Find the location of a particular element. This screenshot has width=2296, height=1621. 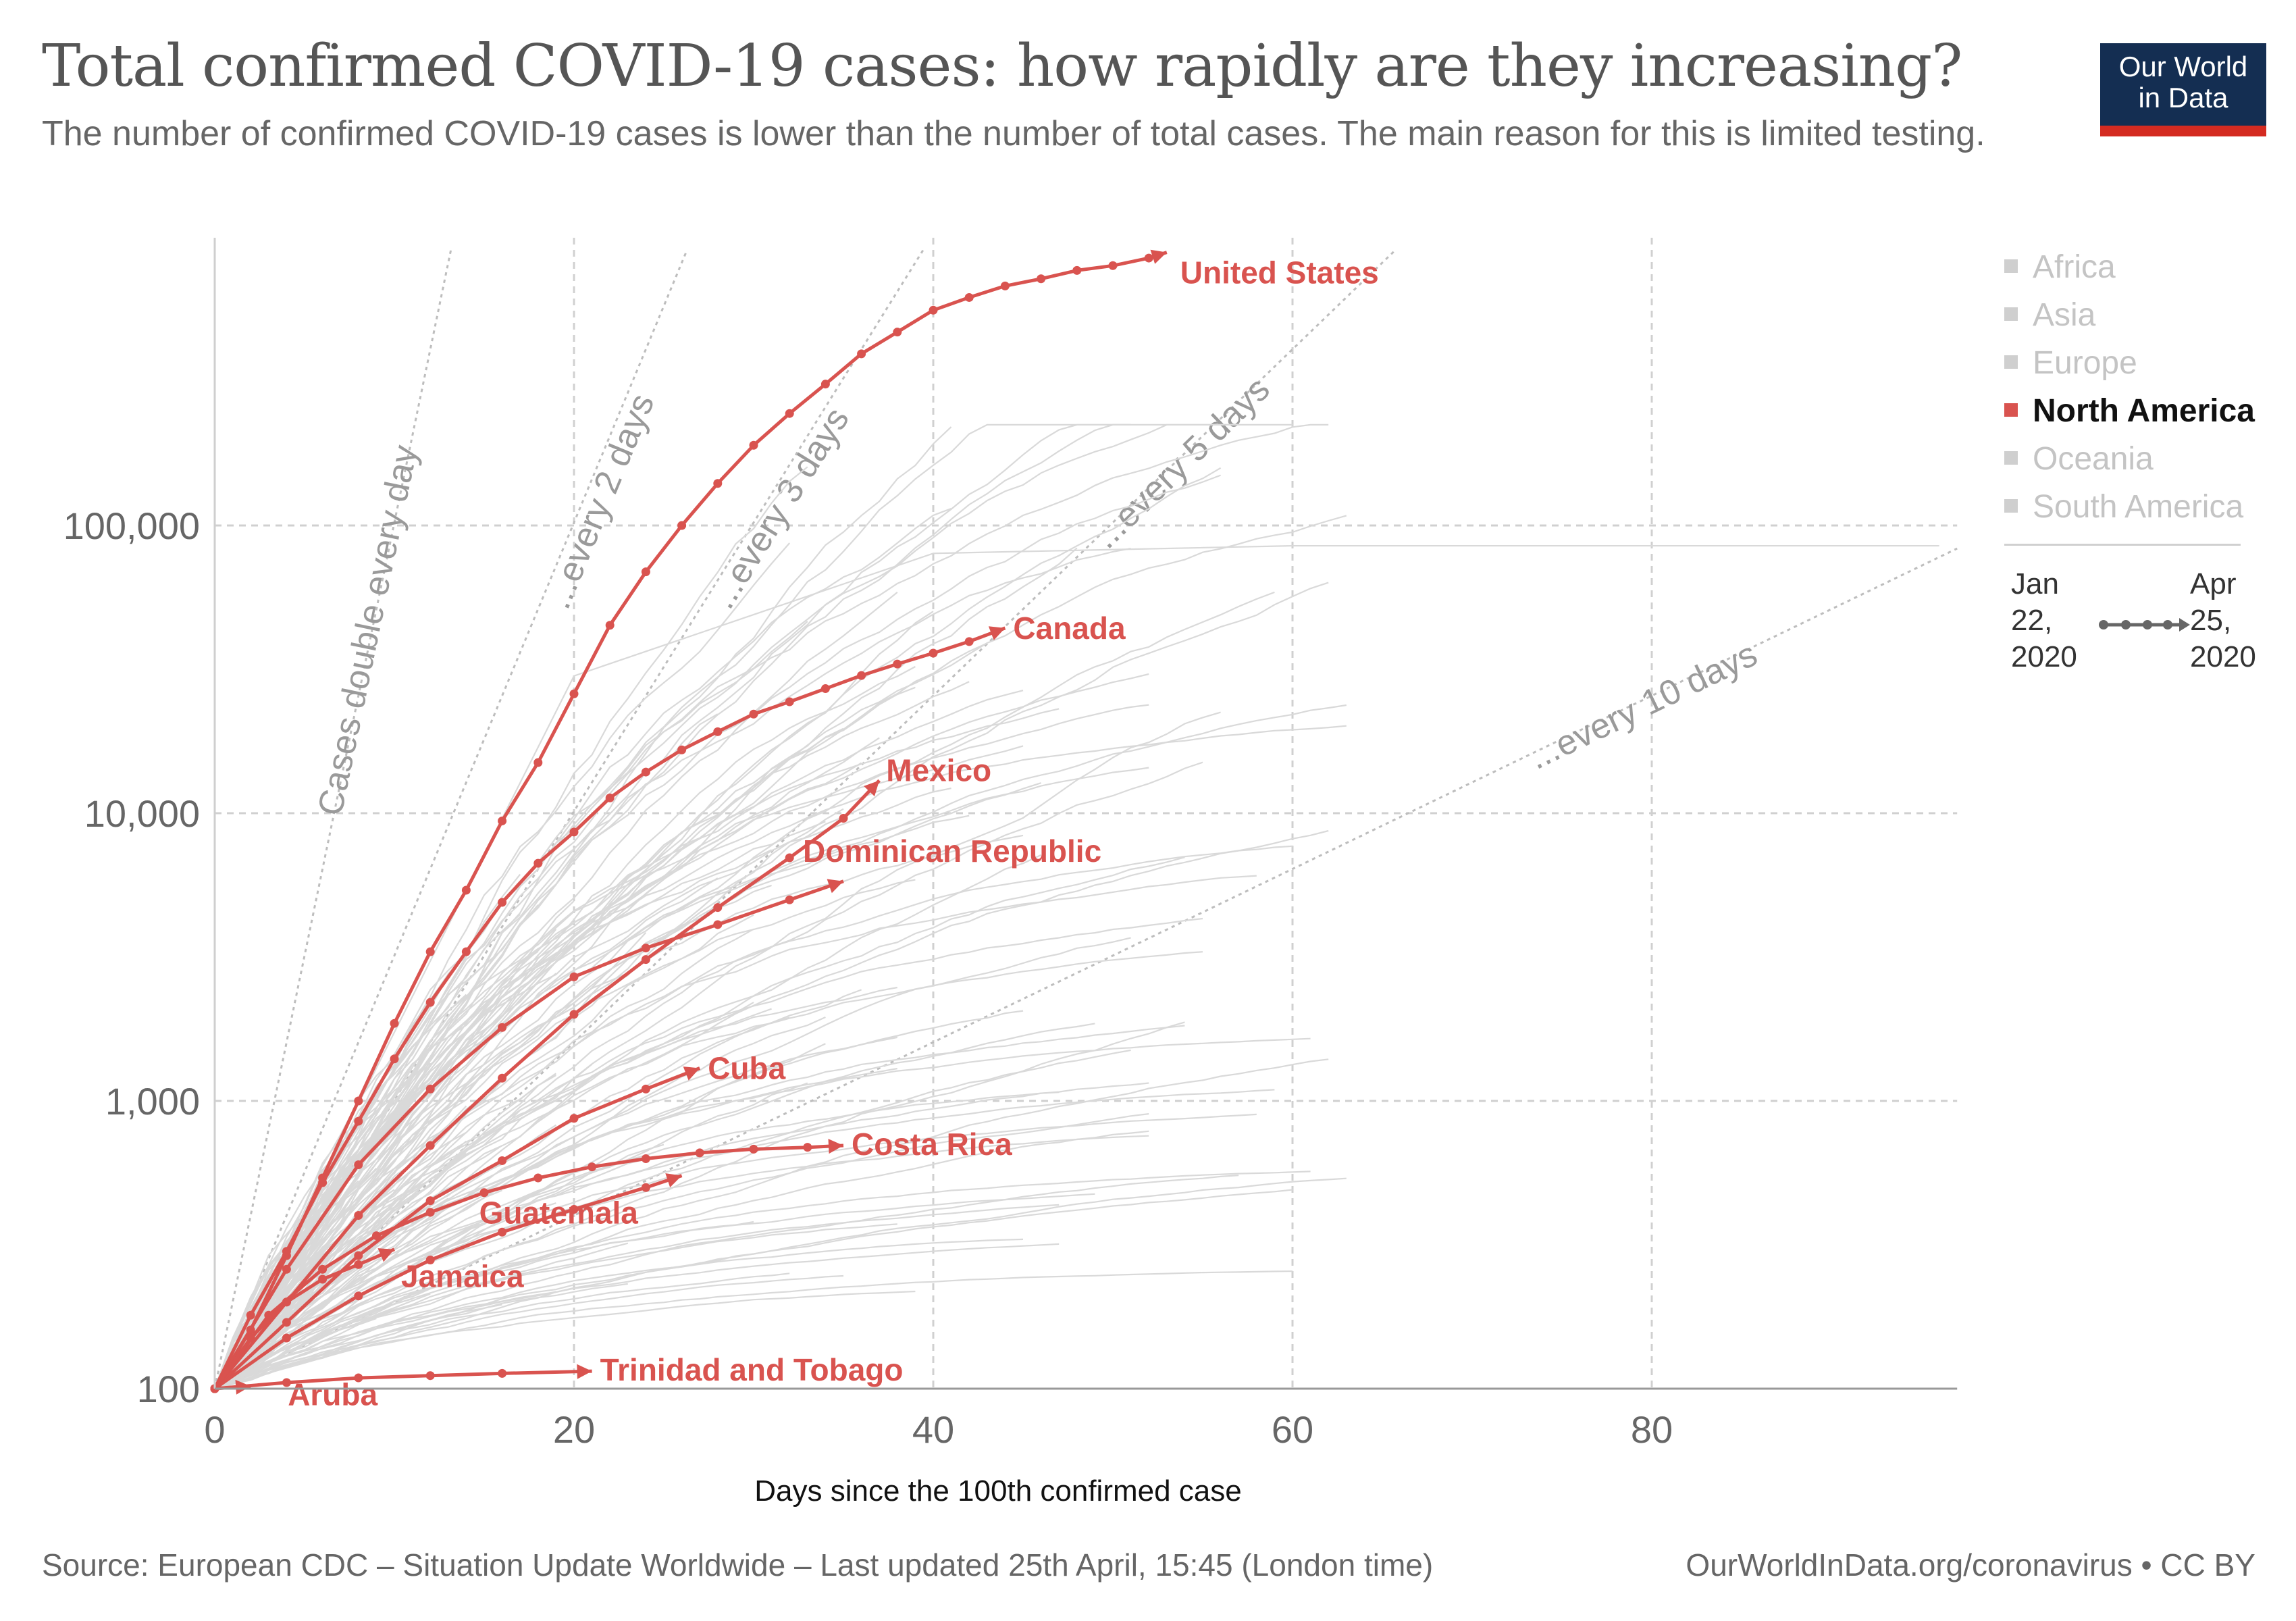

legend-item-oceania: Oceania is located at coordinates (2079, 459).